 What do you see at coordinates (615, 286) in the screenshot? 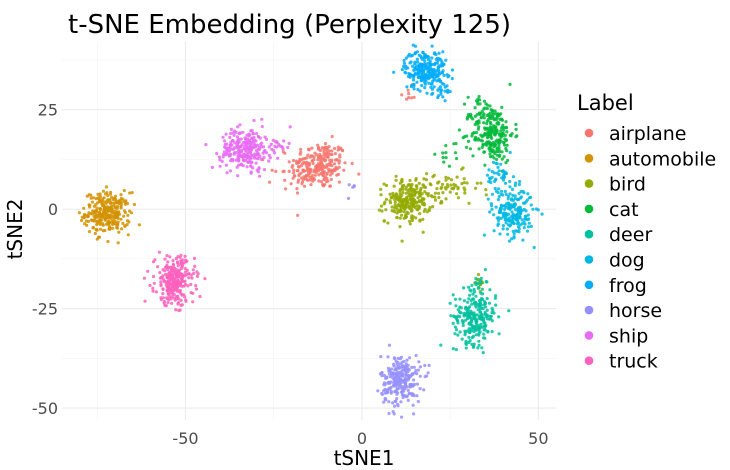
I see `legend-item-frog: frog` at bounding box center [615, 286].